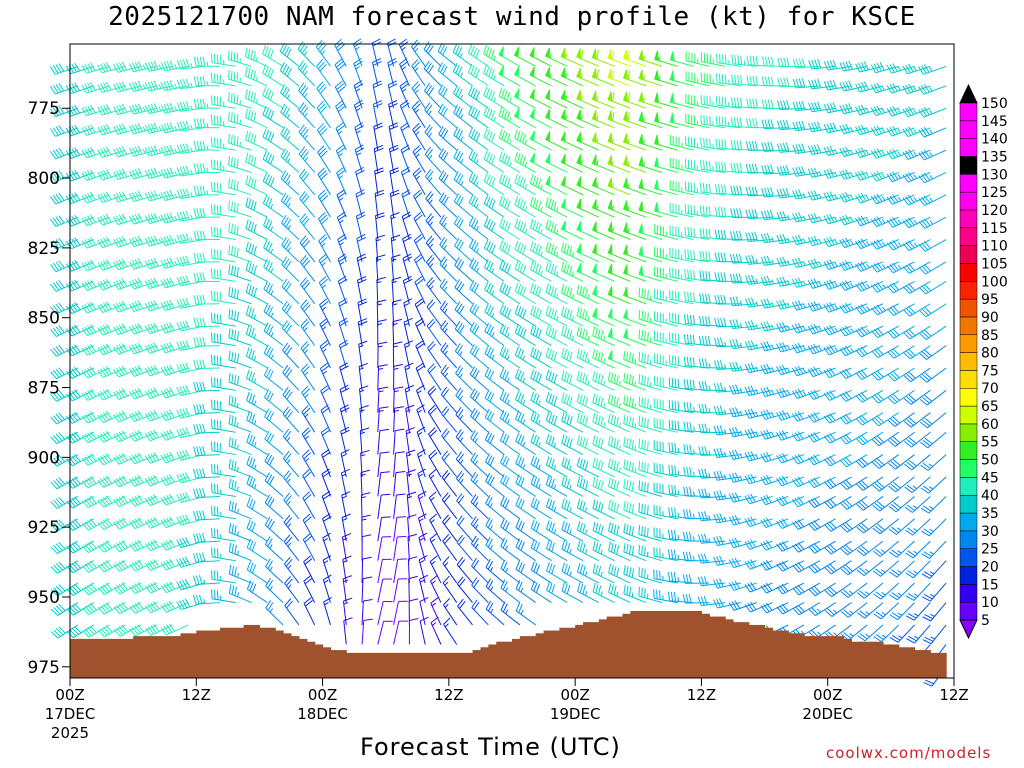  I want to click on x-tick-date: 17DEC, so click(70, 714).